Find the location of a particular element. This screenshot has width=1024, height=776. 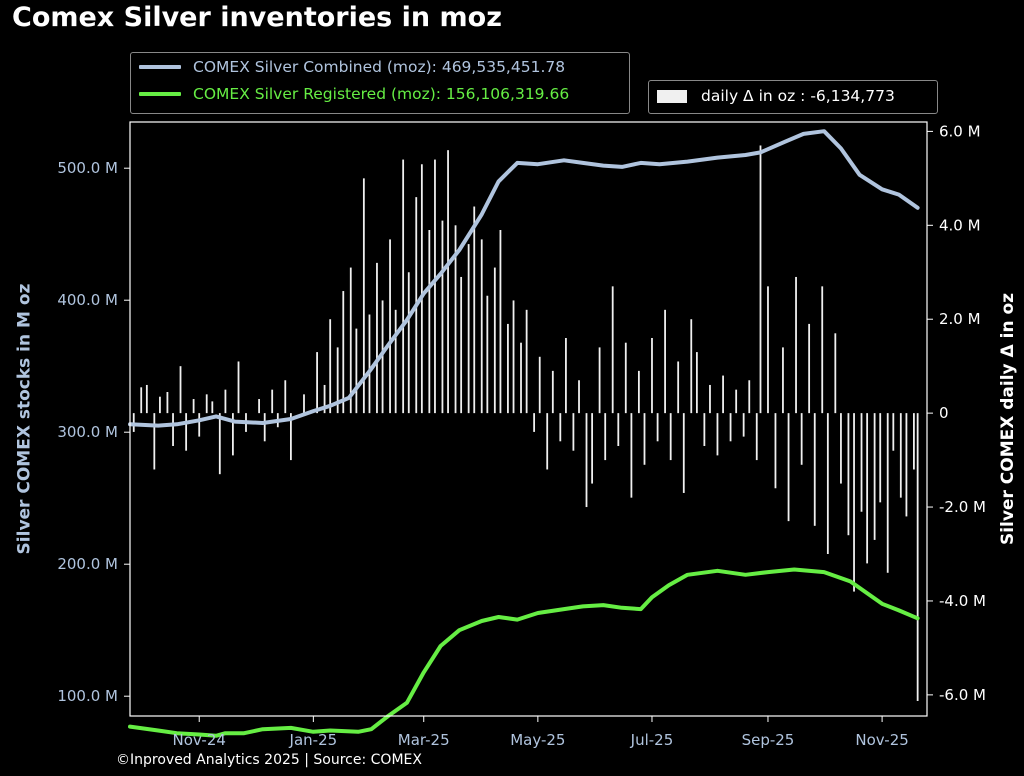

left-axis-title: Silver COMEX stocks in M oz is located at coordinates (23, 419).